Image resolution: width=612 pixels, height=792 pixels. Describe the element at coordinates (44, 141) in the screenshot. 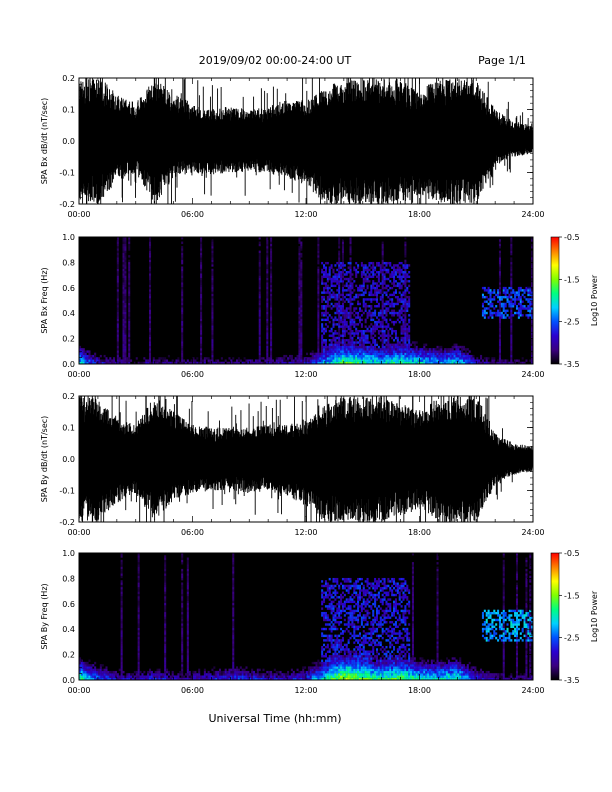

I see `y-axis-label: SPA Bx dB/dt (nT/sec)` at that location.